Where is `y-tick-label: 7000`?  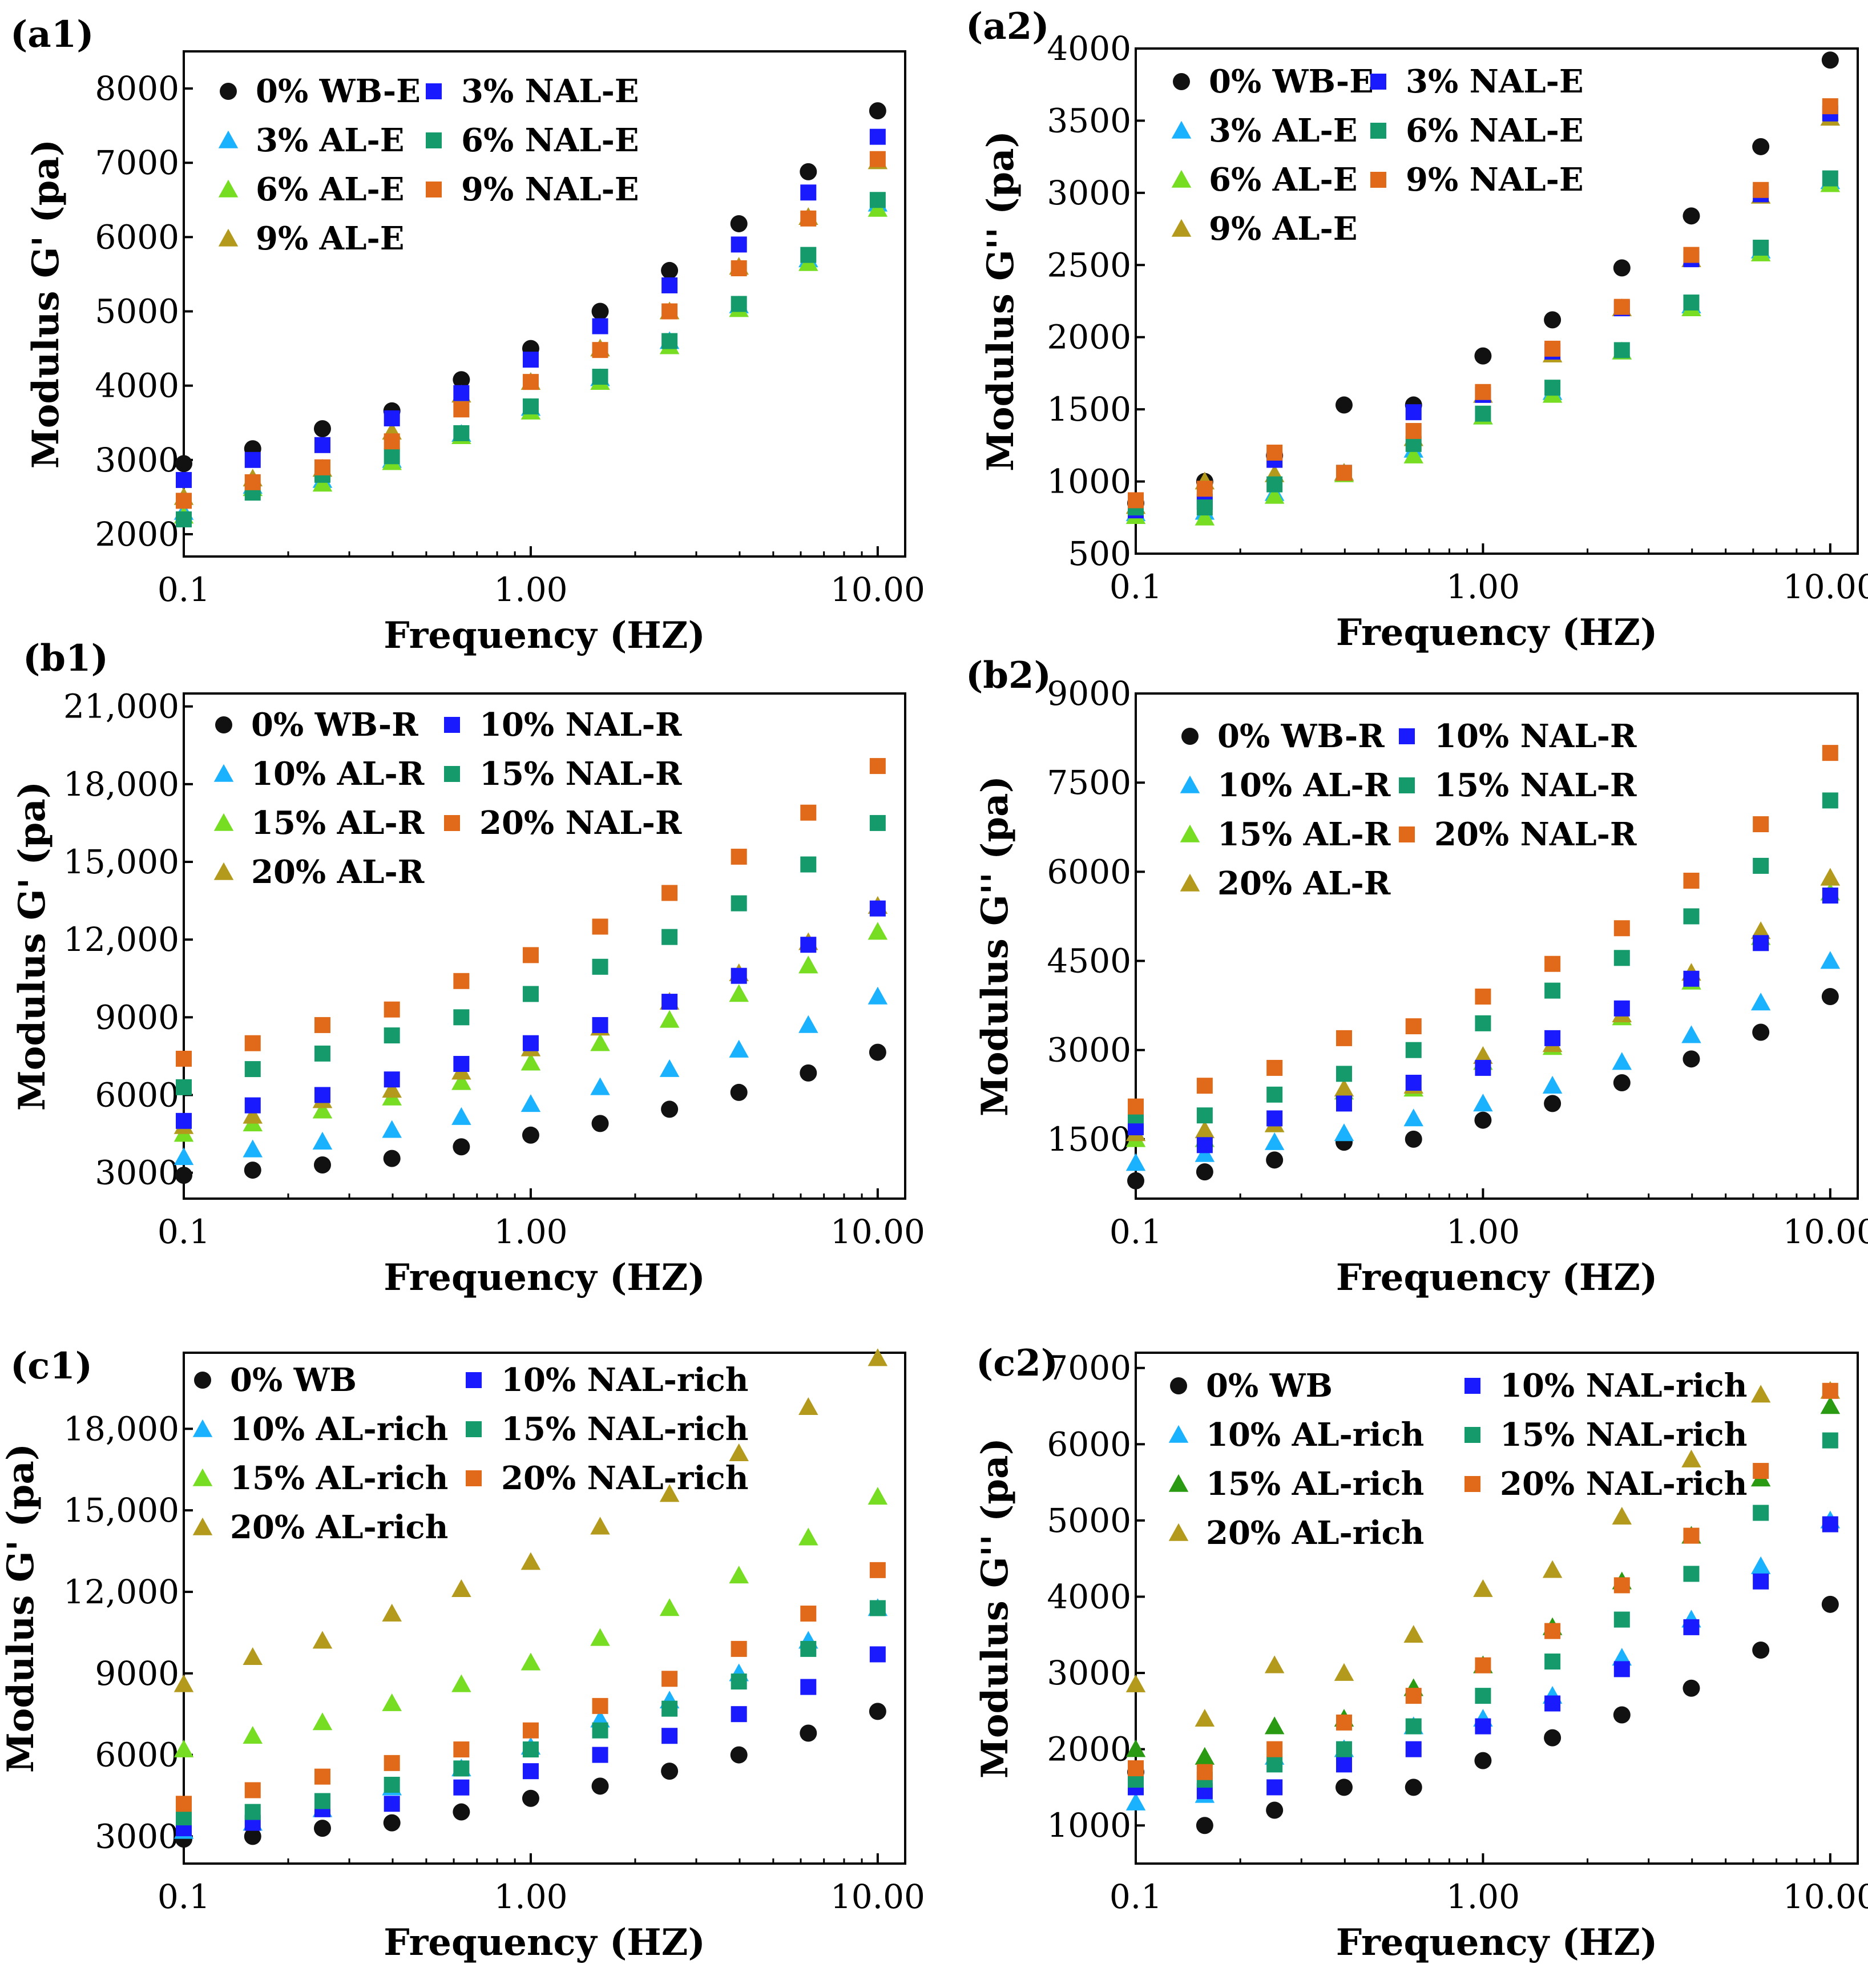 y-tick-label: 7000 is located at coordinates (137, 162).